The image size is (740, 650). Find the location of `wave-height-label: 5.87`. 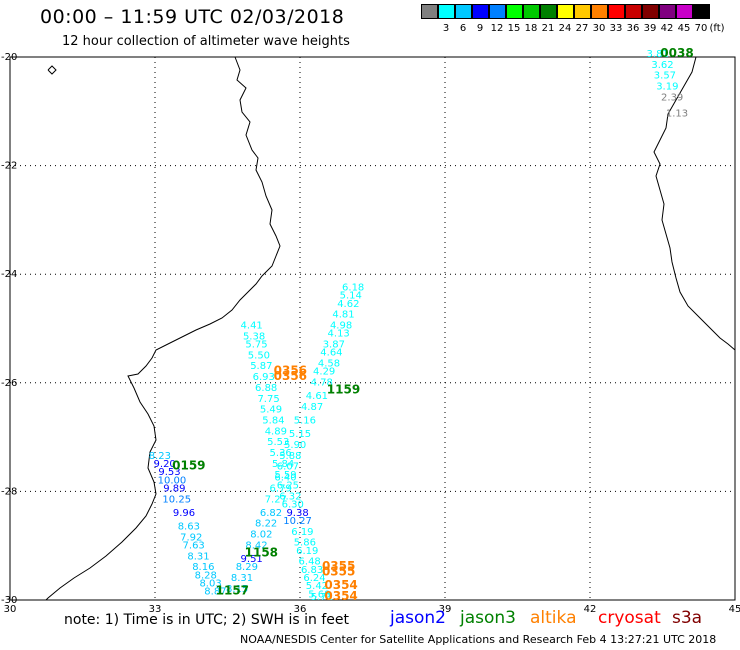

wave-height-label: 5.87 is located at coordinates (261, 366).